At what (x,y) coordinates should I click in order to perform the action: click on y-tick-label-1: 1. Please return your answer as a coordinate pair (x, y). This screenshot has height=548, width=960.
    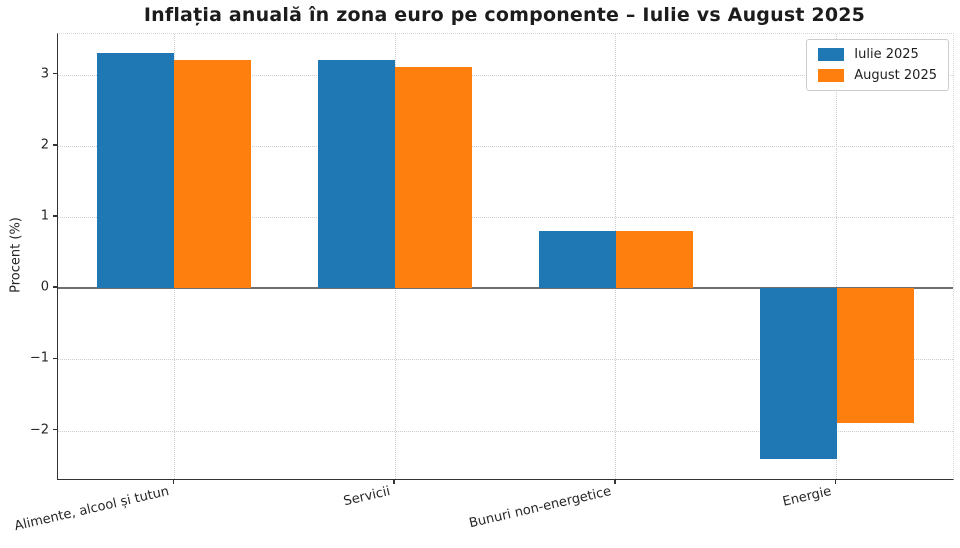
    Looking at the image, I should click on (44, 216).